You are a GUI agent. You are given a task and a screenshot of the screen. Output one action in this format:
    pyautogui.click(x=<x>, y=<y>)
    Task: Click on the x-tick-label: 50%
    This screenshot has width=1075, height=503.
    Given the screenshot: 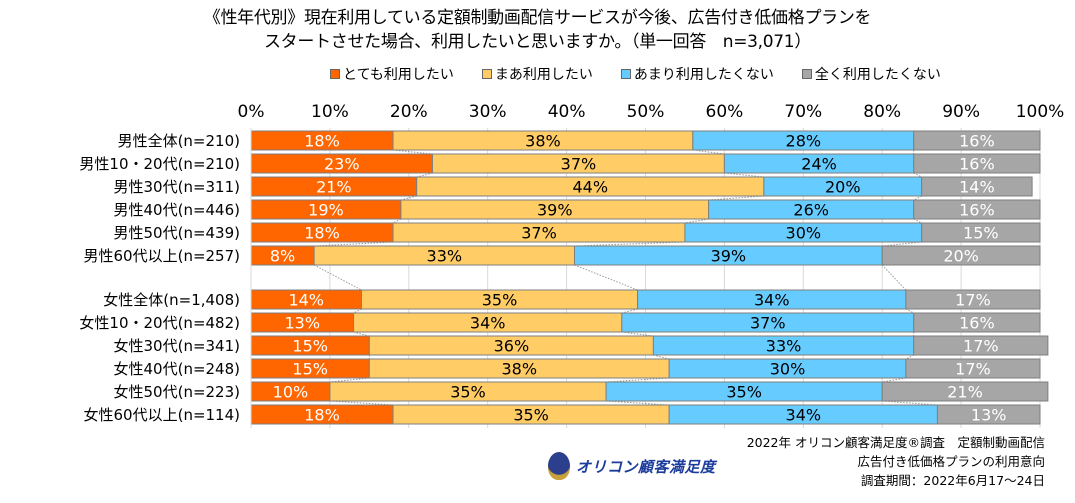 What is the action you would take?
    pyautogui.click(x=646, y=112)
    